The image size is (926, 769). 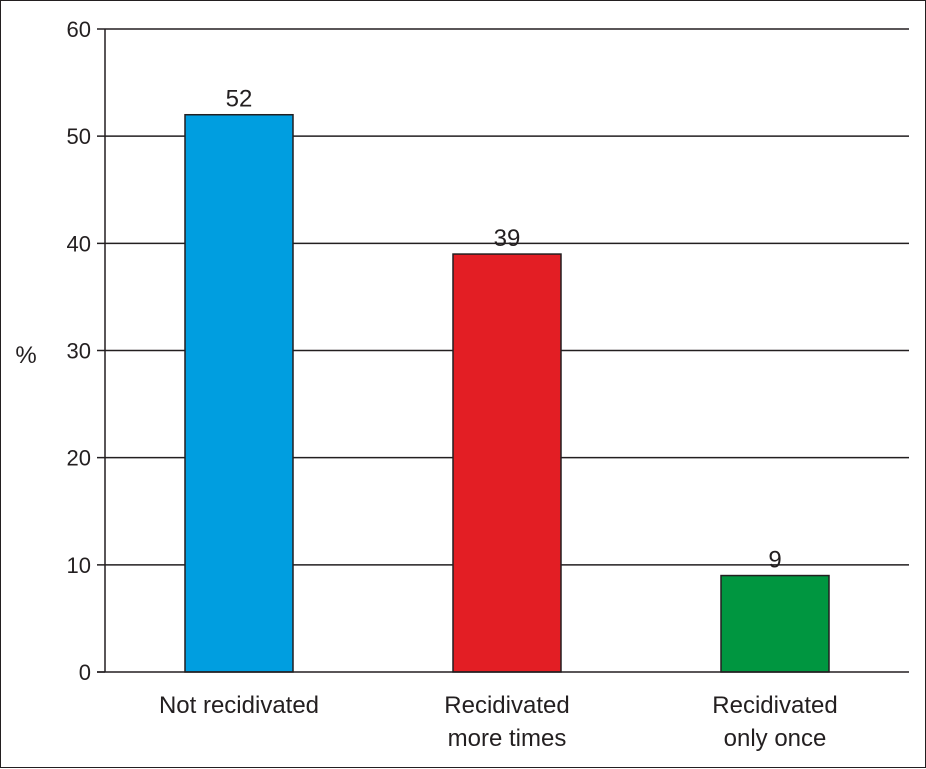 What do you see at coordinates (507, 238) in the screenshot?
I see `data-label: 39` at bounding box center [507, 238].